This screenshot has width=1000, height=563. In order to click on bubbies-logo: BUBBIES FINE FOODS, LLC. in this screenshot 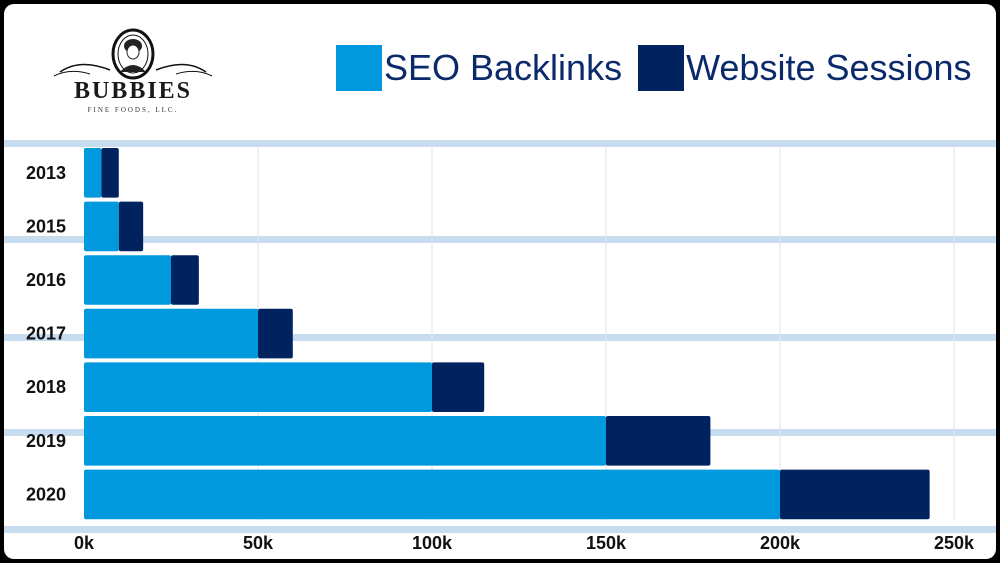, I will do `click(133, 73)`.